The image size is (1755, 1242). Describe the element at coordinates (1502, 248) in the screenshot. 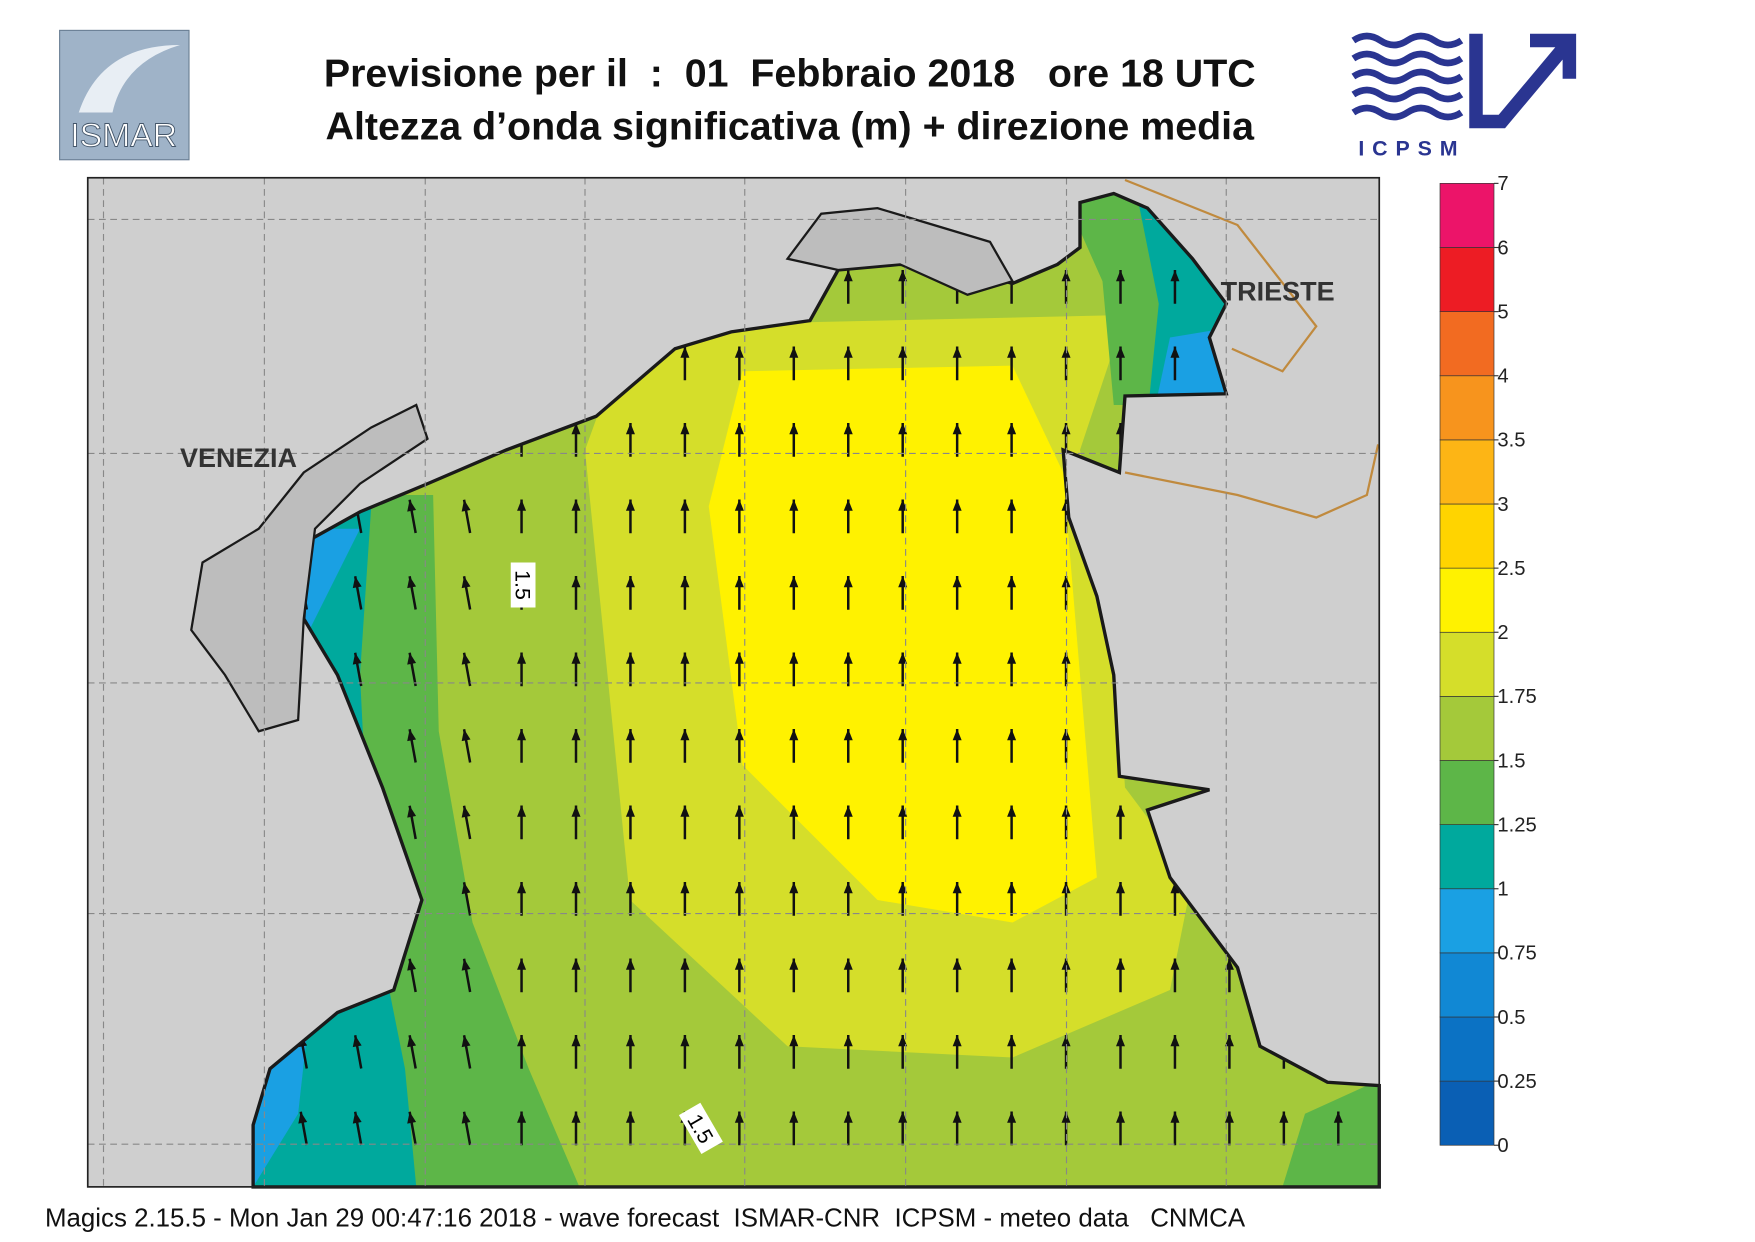

I see `colorbar-tick-label: 6` at that location.